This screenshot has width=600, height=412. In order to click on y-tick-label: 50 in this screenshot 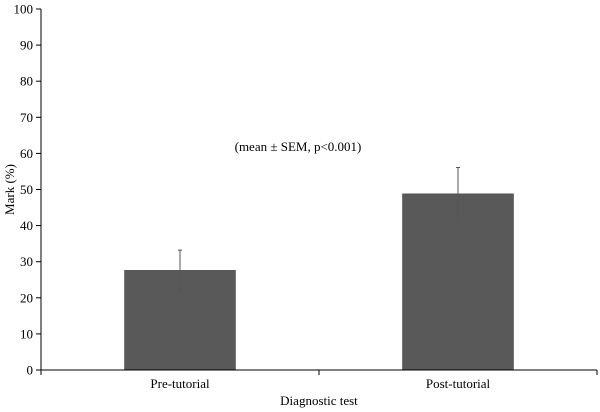, I will do `click(26, 189)`.